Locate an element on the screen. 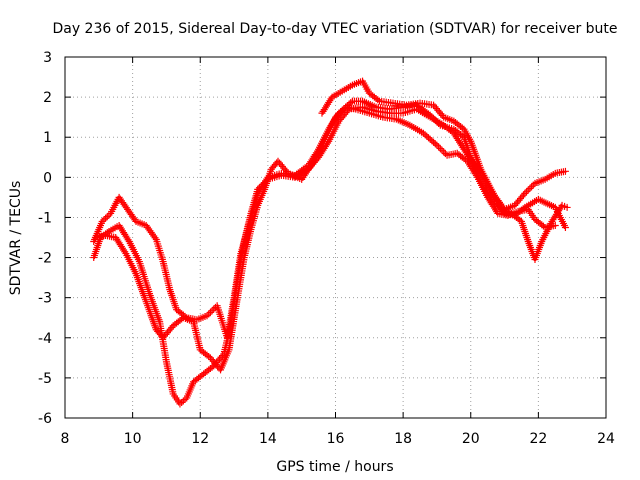 Image resolution: width=640 pixels, height=480 pixels. y-tick-label: -2 is located at coordinates (45, 259).